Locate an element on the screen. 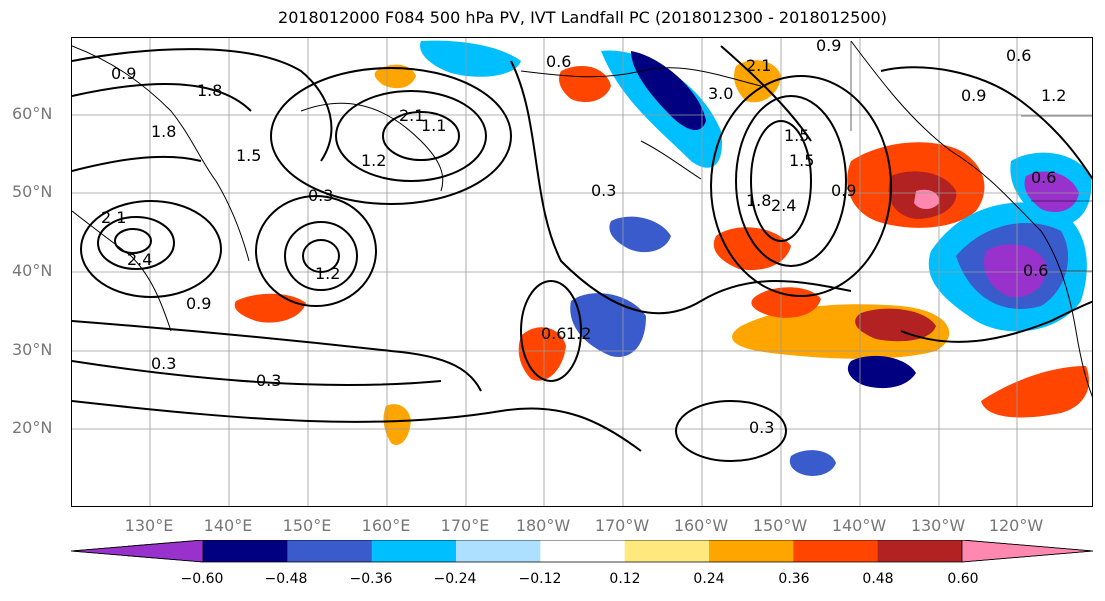  positive-anomaly-central-band-core is located at coordinates (895, 325).